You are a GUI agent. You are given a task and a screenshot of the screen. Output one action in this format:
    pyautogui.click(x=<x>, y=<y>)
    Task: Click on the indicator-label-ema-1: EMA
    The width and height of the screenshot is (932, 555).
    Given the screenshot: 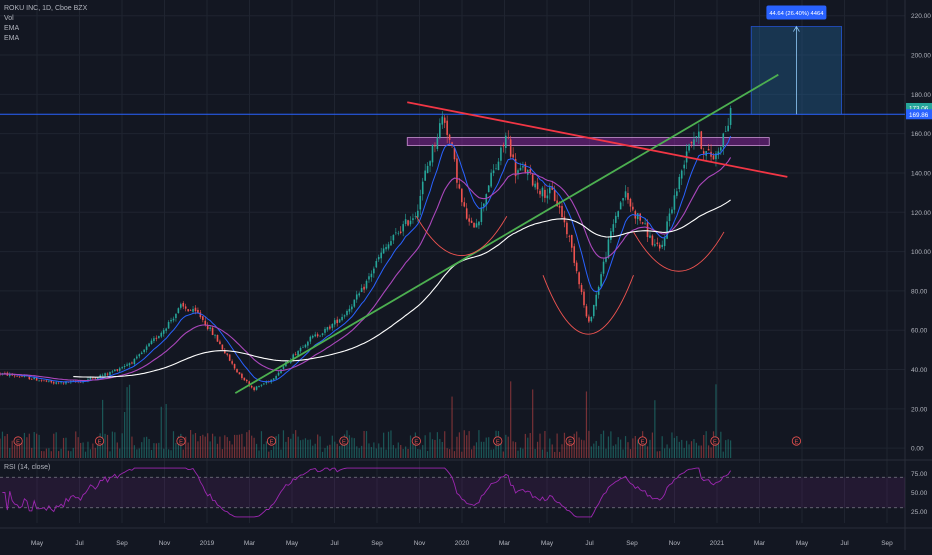 What is the action you would take?
    pyautogui.click(x=12, y=28)
    